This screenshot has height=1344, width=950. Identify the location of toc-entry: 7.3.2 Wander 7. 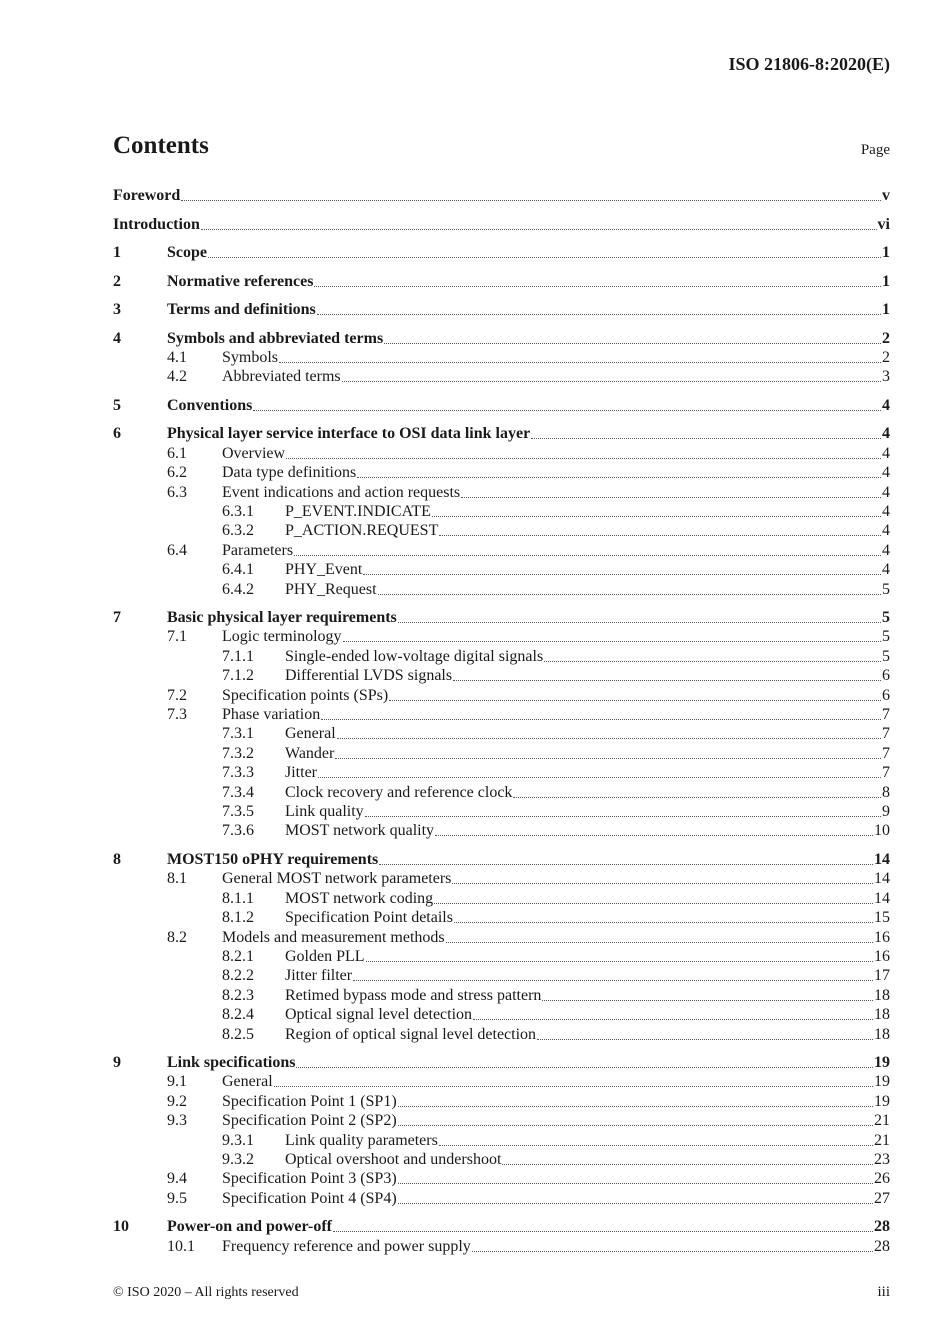
(556, 754).